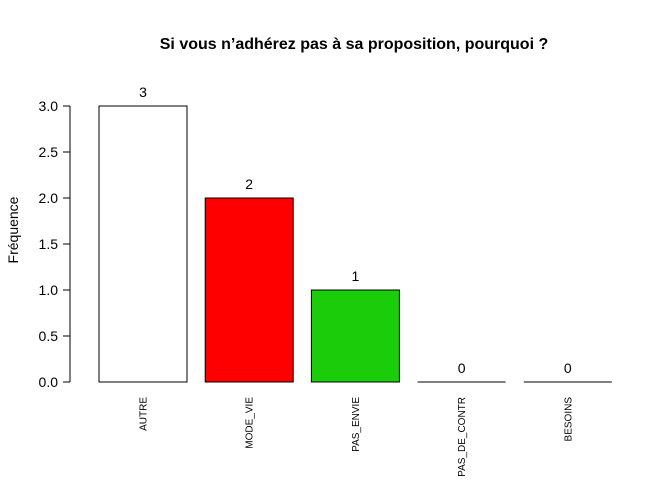 This screenshot has width=672, height=480. Describe the element at coordinates (143, 92) in the screenshot. I see `data-label: 3` at that location.